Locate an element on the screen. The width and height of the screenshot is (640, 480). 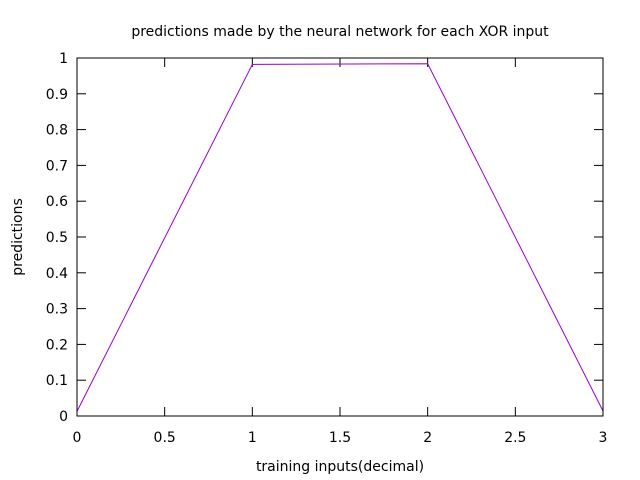
x-tick-label: 1.5 is located at coordinates (340, 438).